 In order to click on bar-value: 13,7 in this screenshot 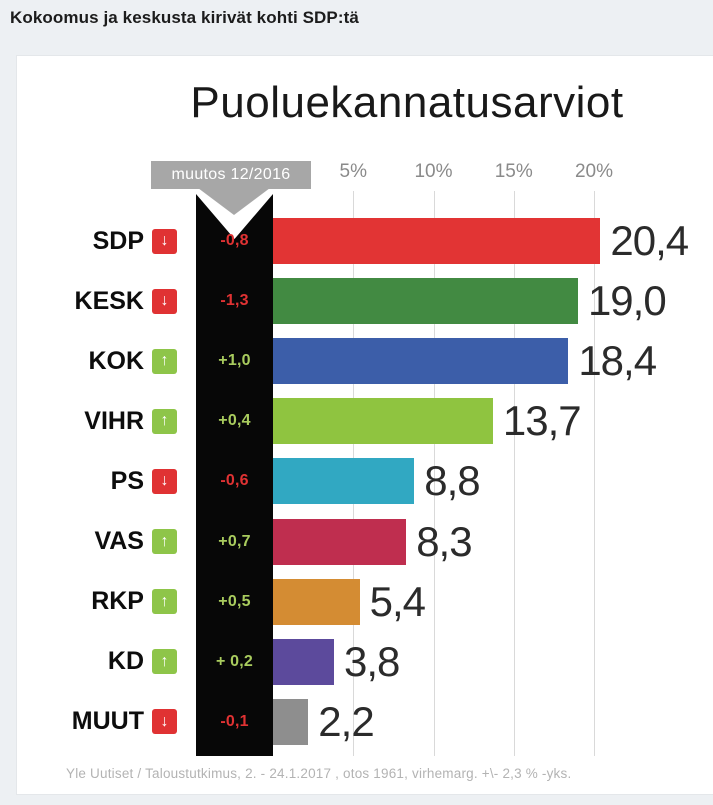, I will do `click(542, 421)`.